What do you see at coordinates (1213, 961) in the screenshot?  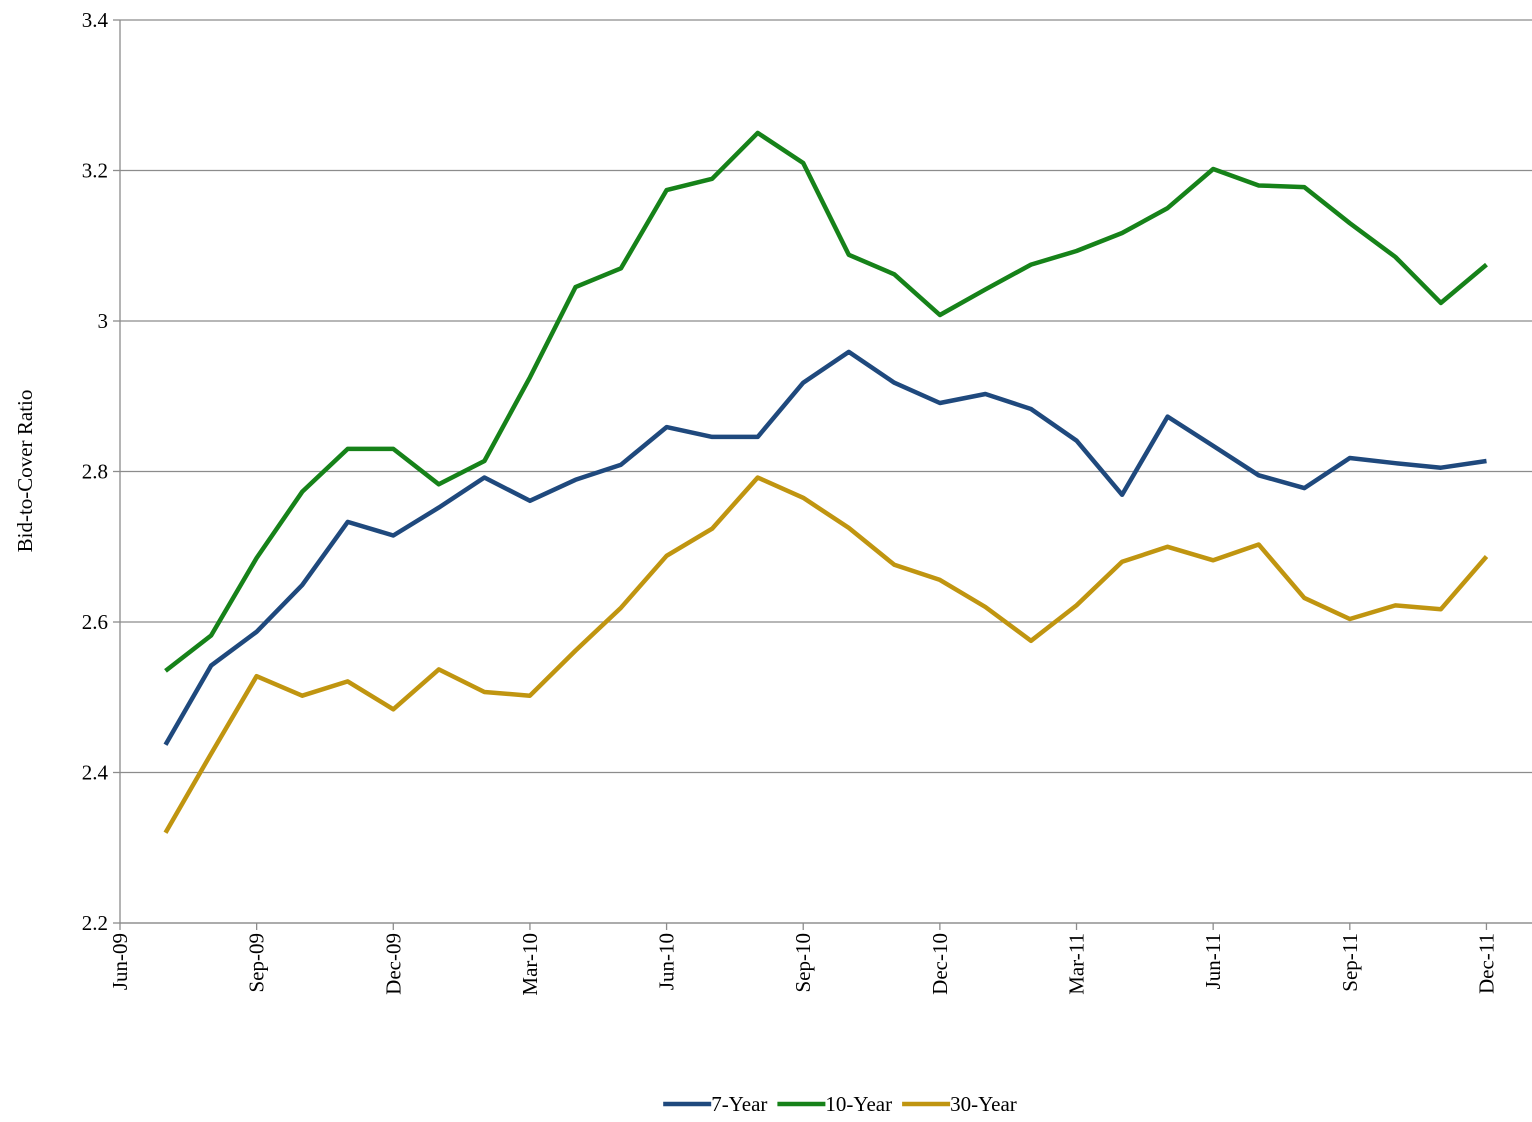 I see `x-tick-label: Jun-11` at bounding box center [1213, 961].